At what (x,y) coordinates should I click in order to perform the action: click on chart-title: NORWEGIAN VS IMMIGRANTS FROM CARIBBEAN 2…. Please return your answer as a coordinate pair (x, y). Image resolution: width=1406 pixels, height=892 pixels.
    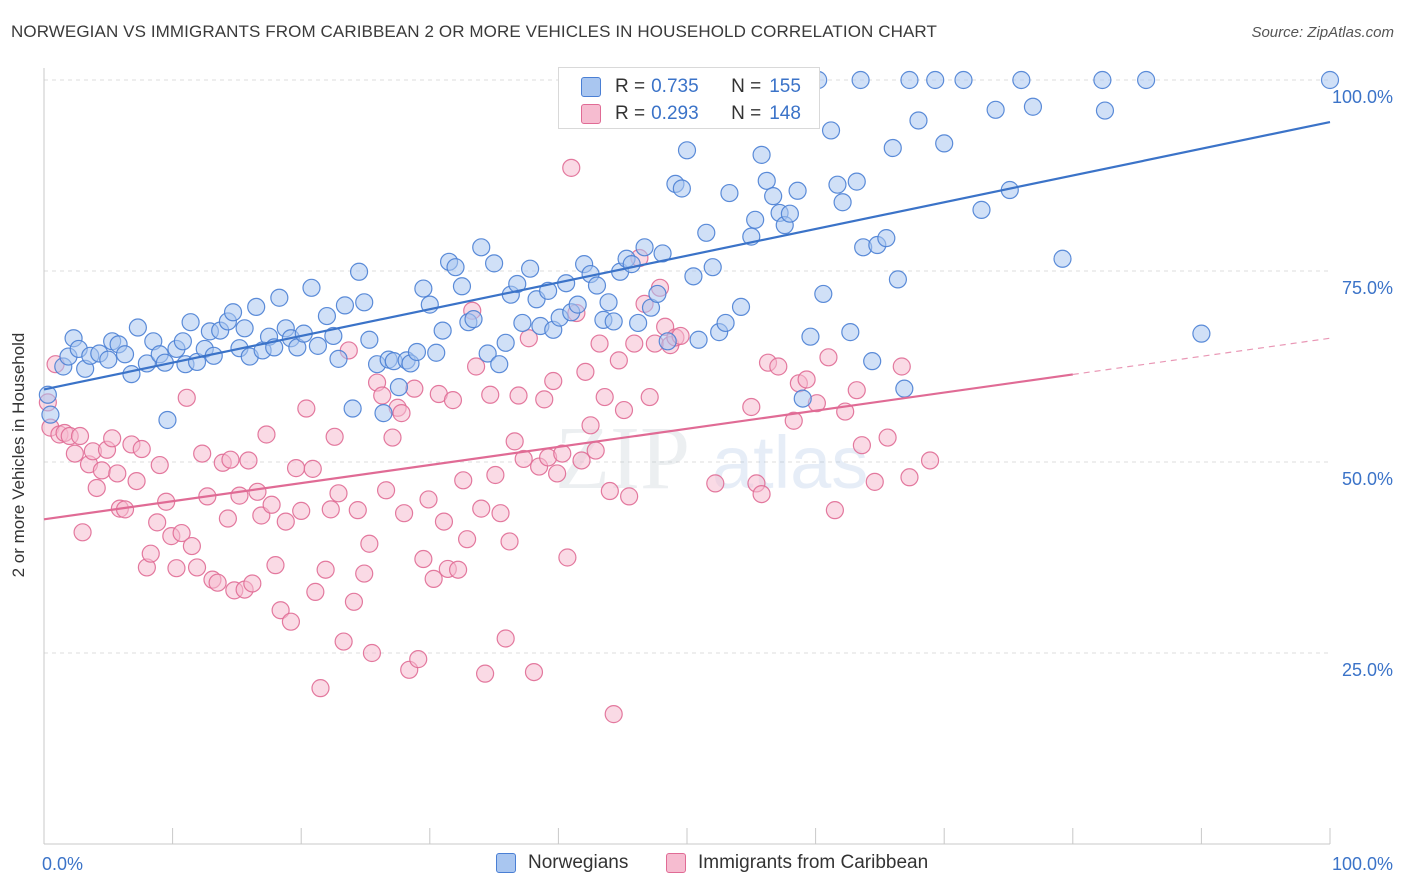
    Looking at the image, I should click on (474, 31).